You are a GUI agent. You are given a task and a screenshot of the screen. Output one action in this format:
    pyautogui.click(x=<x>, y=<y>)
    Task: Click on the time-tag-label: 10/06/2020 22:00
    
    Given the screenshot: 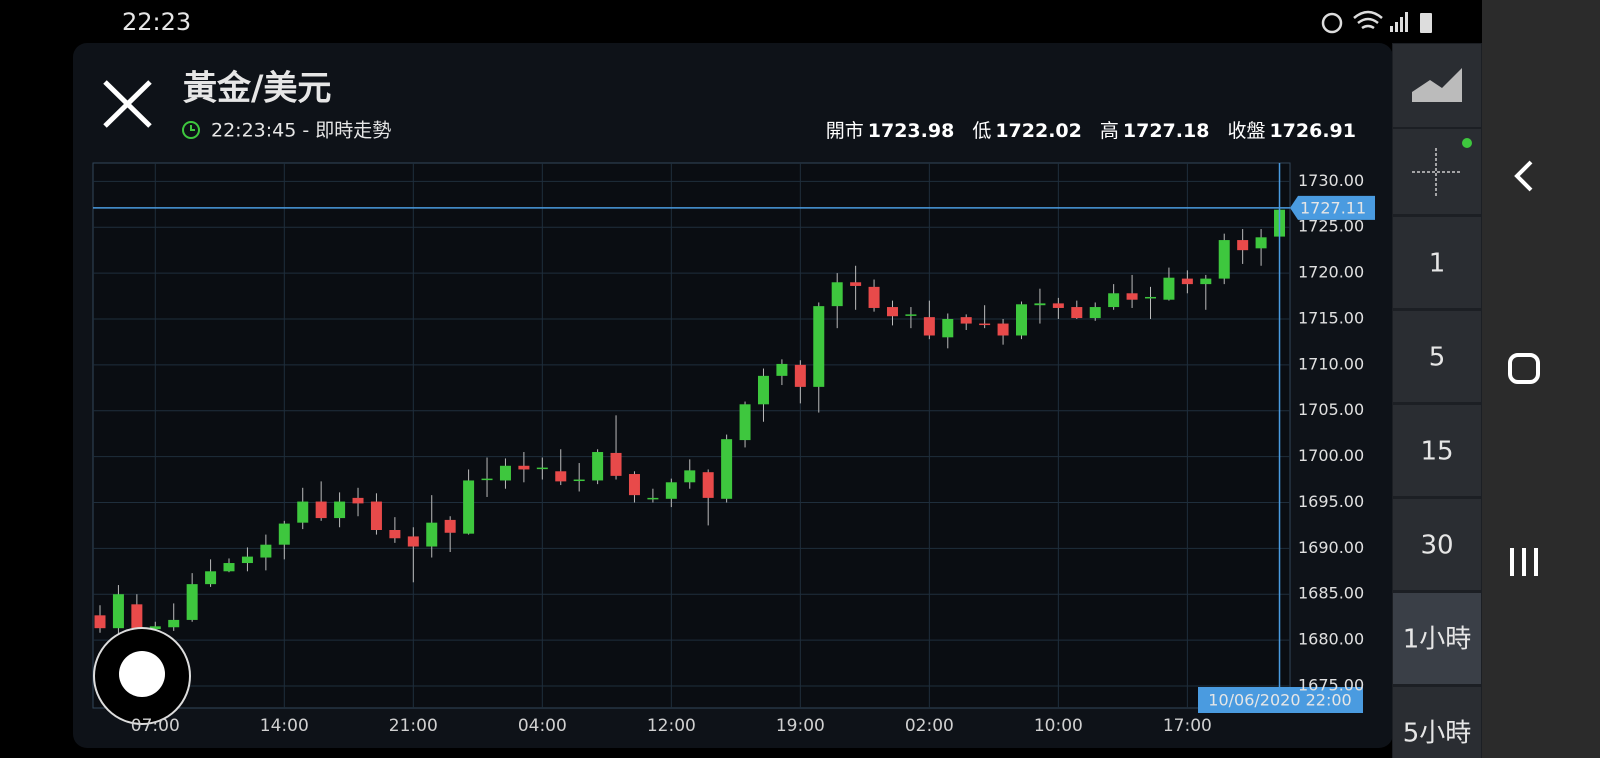 What is the action you would take?
    pyautogui.click(x=1279, y=700)
    